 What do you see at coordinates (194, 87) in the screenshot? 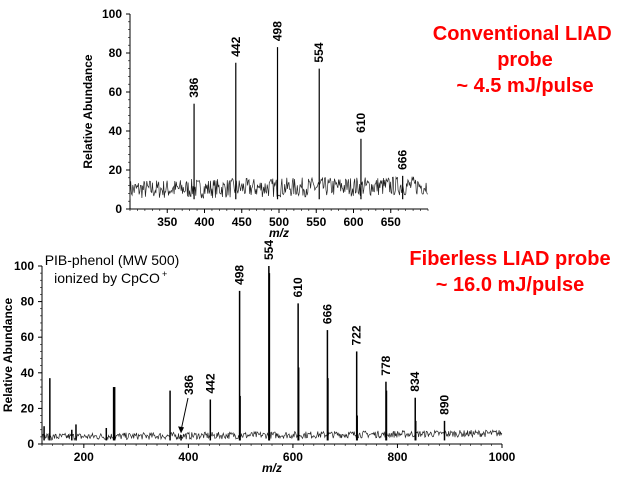
I see `peak-label-386: 386` at bounding box center [194, 87].